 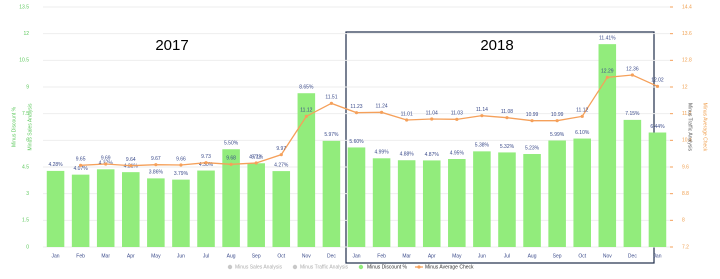 I want to click on legend-label: Minus Average Check, so click(x=449, y=267).